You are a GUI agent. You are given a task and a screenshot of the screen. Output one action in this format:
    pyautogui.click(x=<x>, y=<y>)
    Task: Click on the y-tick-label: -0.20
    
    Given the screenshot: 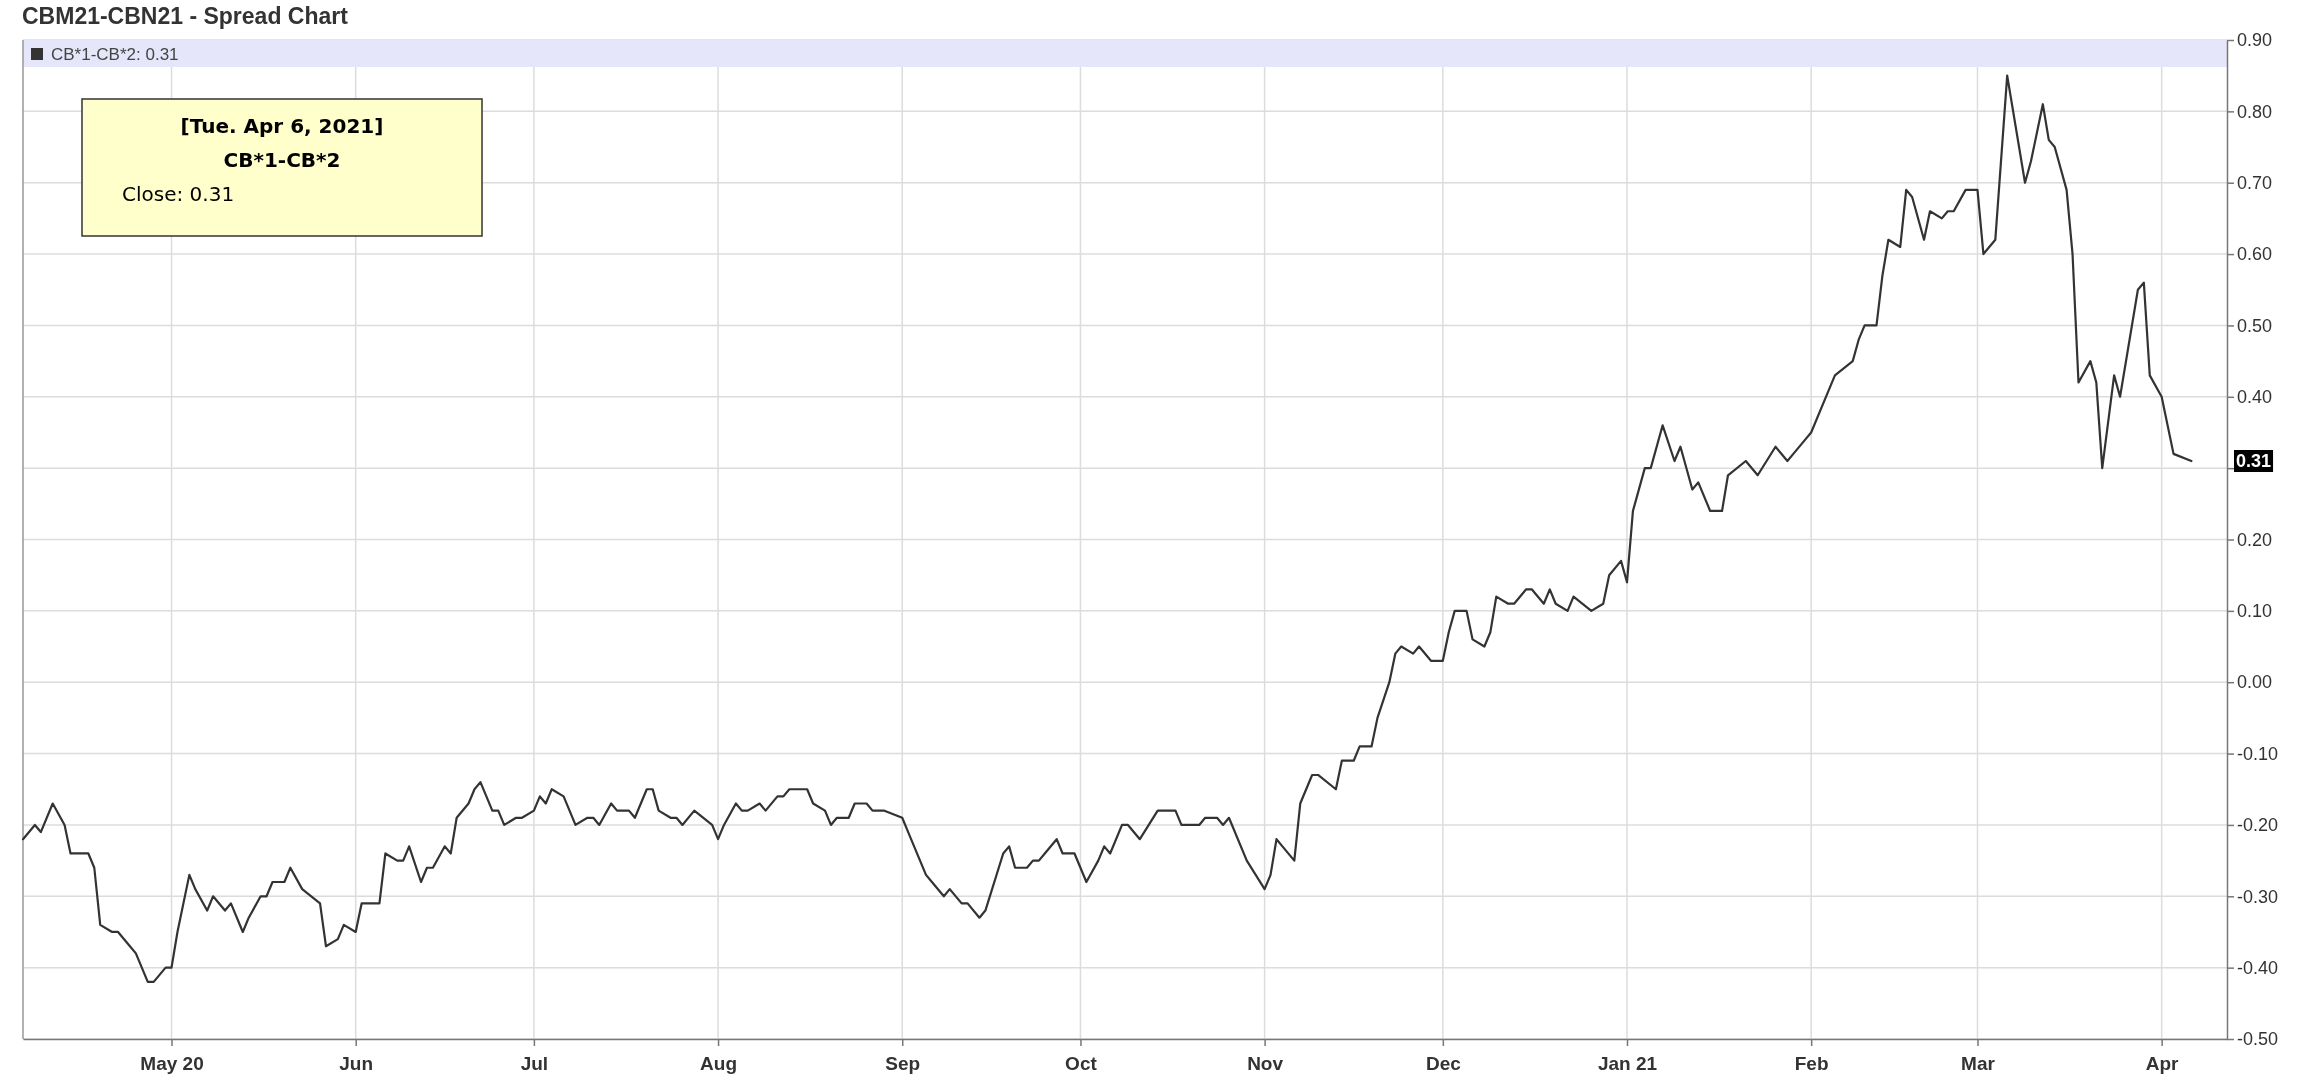 What is the action you would take?
    pyautogui.click(x=2258, y=825)
    